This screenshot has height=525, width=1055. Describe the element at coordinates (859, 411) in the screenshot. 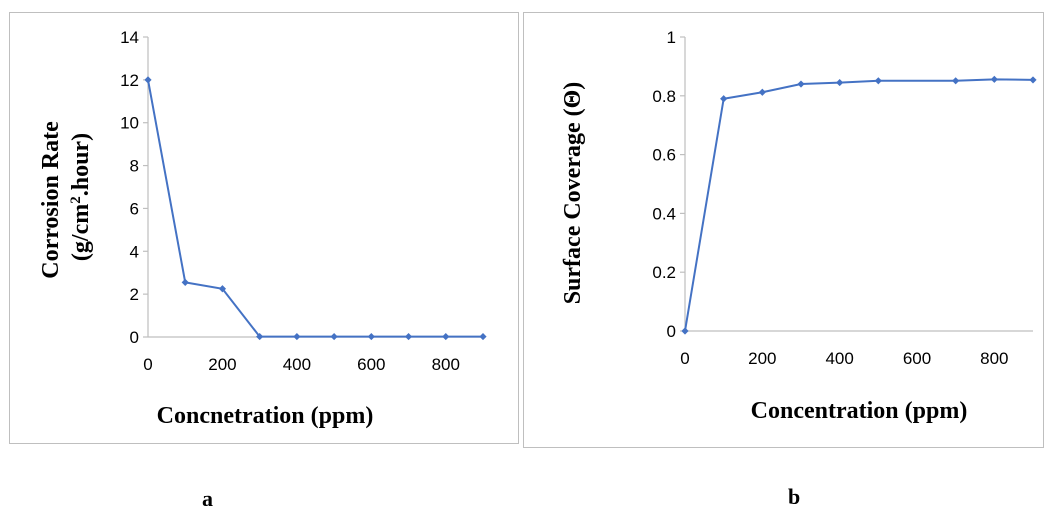

I see `x-axis-title: Concentration (ppm)` at that location.